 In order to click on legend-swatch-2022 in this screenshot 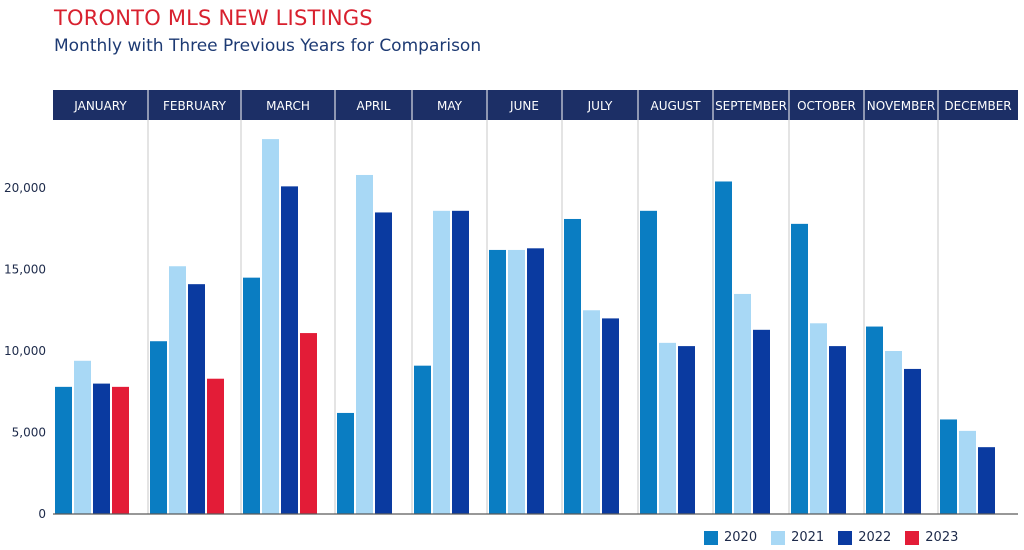, I will do `click(845, 537)`.